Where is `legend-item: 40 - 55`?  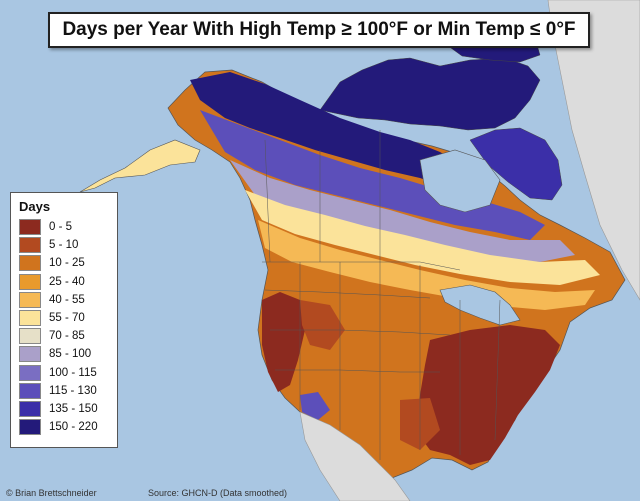 legend-item: 40 - 55 is located at coordinates (65, 300).